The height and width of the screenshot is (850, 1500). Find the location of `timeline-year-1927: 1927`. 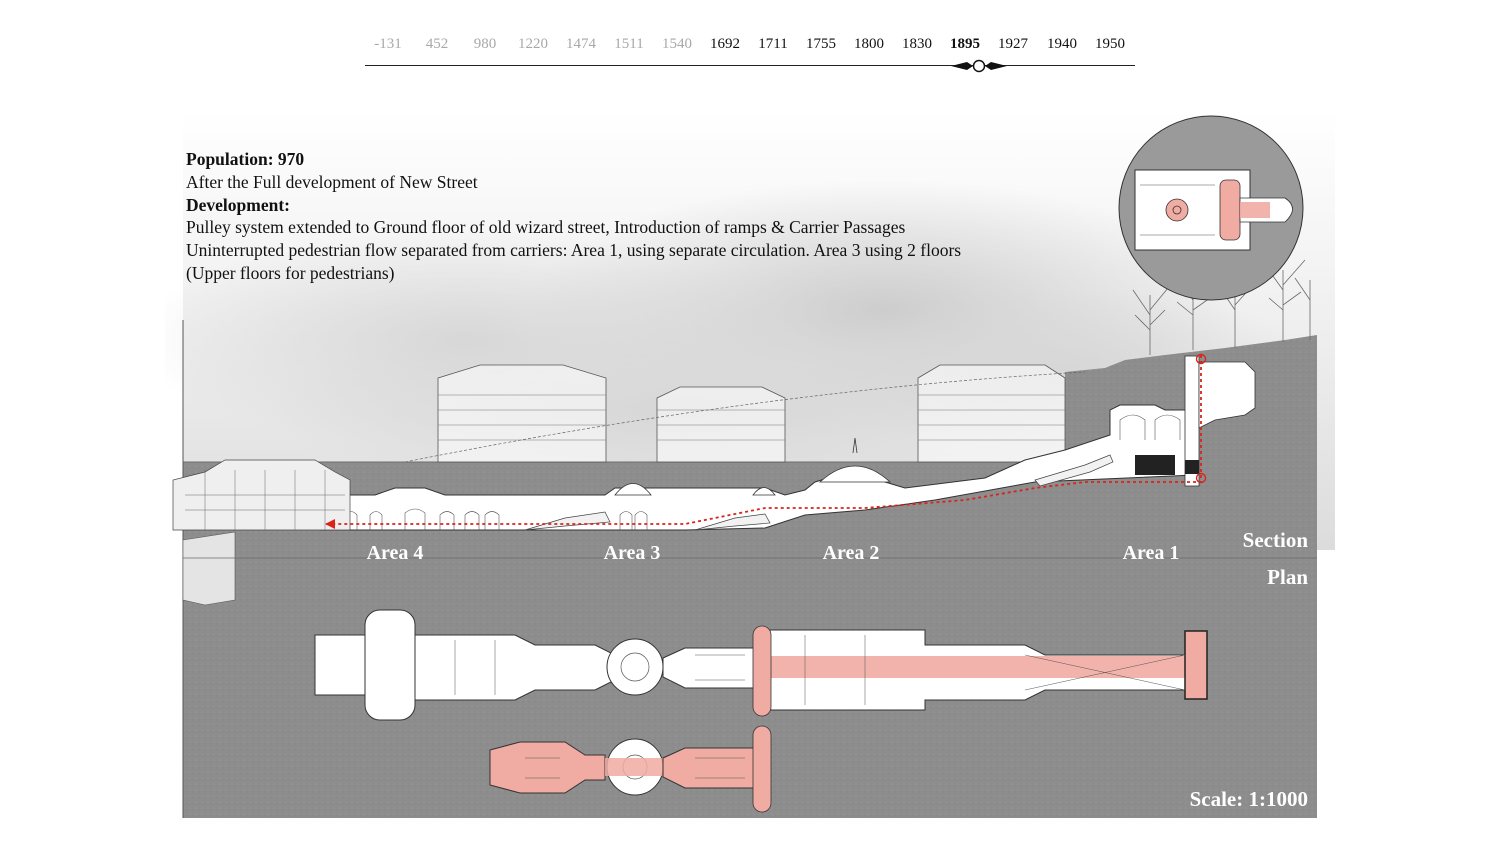

timeline-year-1927: 1927 is located at coordinates (1013, 44).